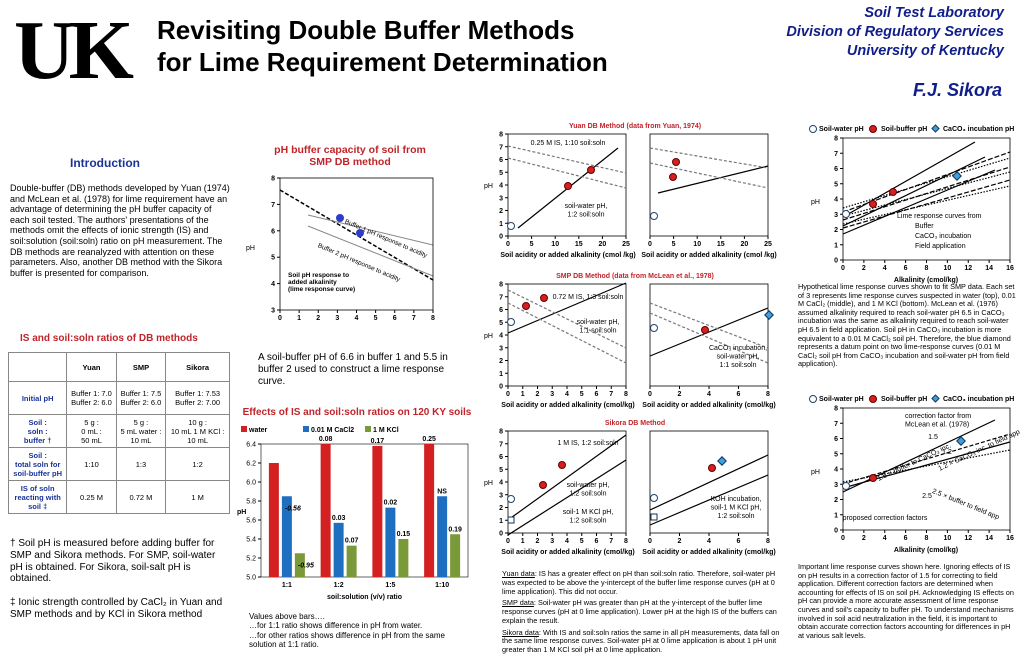  Describe the element at coordinates (197, 464) in the screenshot. I see `table-cell: 1:2` at that location.